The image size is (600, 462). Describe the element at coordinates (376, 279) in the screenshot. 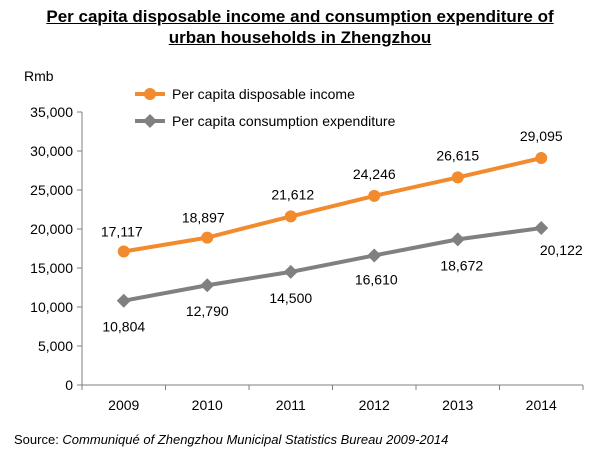

I see `series-2-data-label: 16,610` at that location.